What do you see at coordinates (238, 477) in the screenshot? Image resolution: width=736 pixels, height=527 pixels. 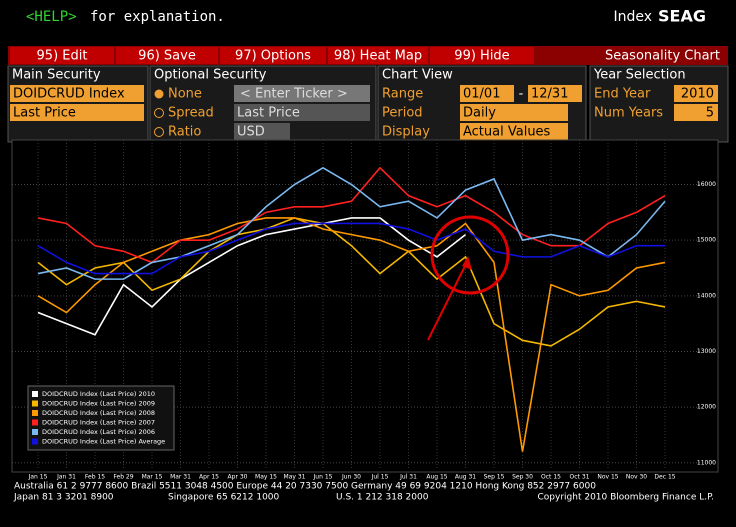 I see `x-tick-label: Apr 30` at bounding box center [238, 477].